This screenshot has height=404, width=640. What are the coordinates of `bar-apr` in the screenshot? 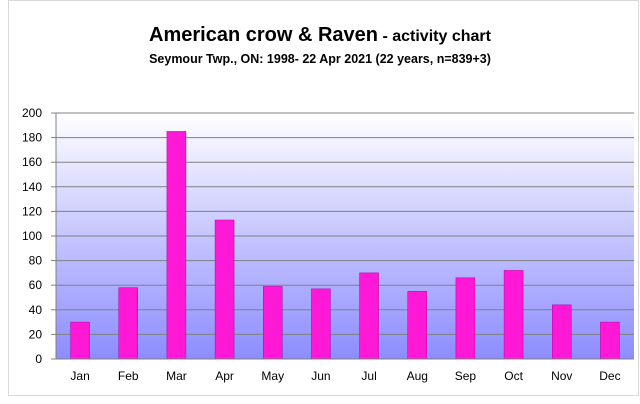 It's located at (224, 289).